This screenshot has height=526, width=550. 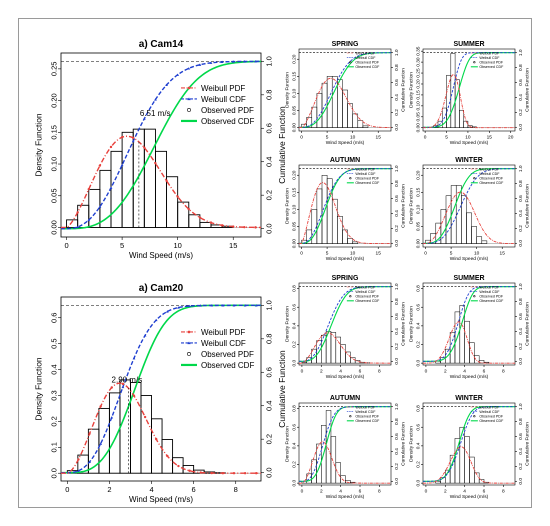 What do you see at coordinates (54, 69) in the screenshot?
I see `y-tick-label: 0.25` at bounding box center [54, 69].